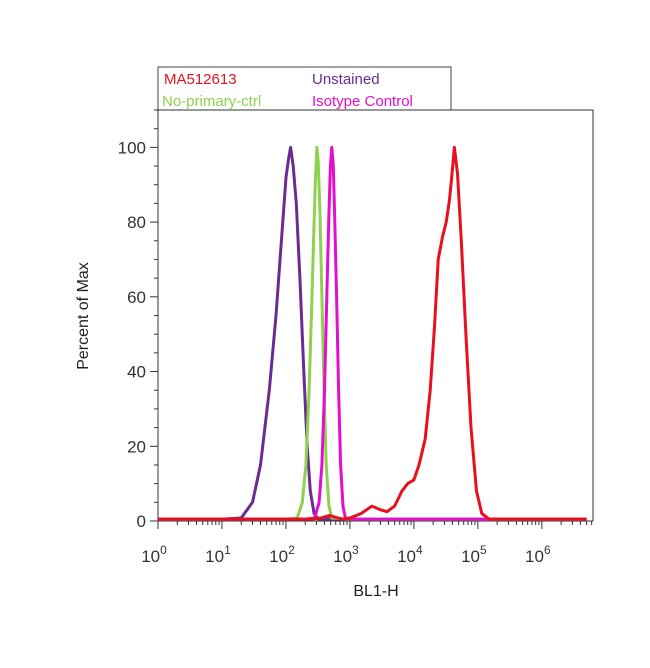 This screenshot has width=650, height=668. What do you see at coordinates (362, 101) in the screenshot?
I see `legend-label-isotype-control: Isotype Control` at bounding box center [362, 101].